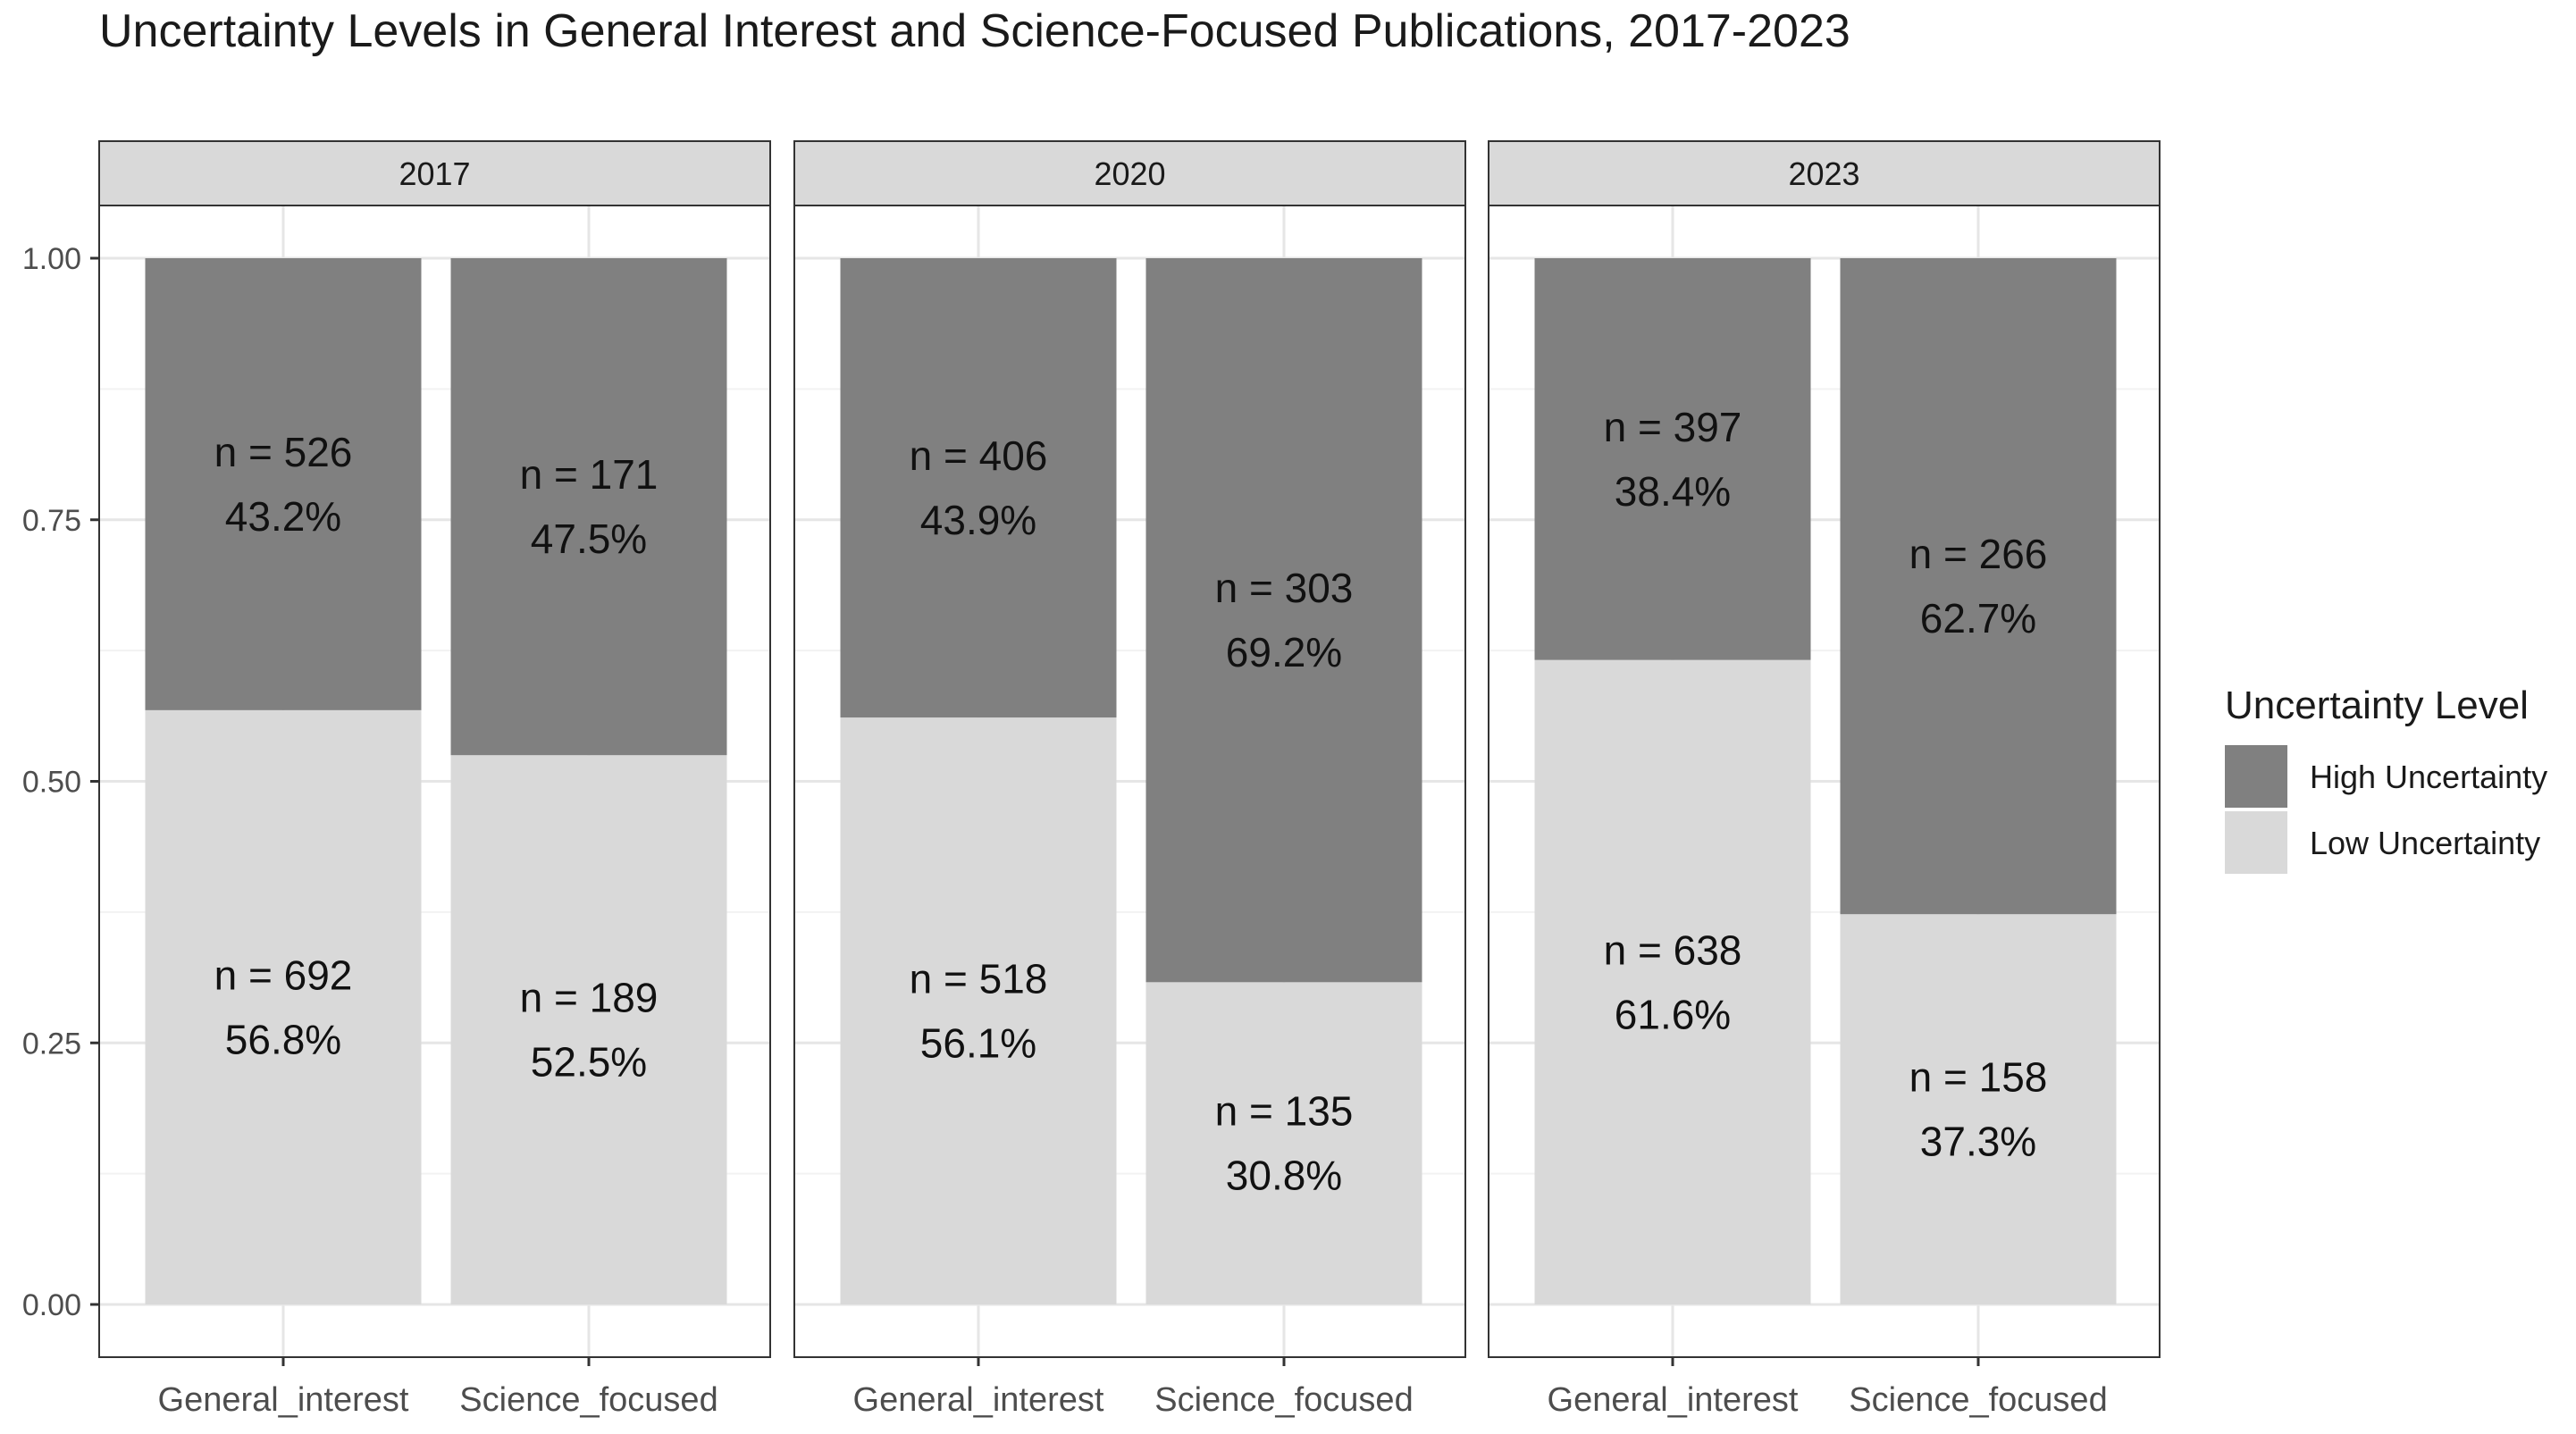 The height and width of the screenshot is (1434, 2576). What do you see at coordinates (1284, 1111) in the screenshot?
I see `data-label-n: n = 135` at bounding box center [1284, 1111].